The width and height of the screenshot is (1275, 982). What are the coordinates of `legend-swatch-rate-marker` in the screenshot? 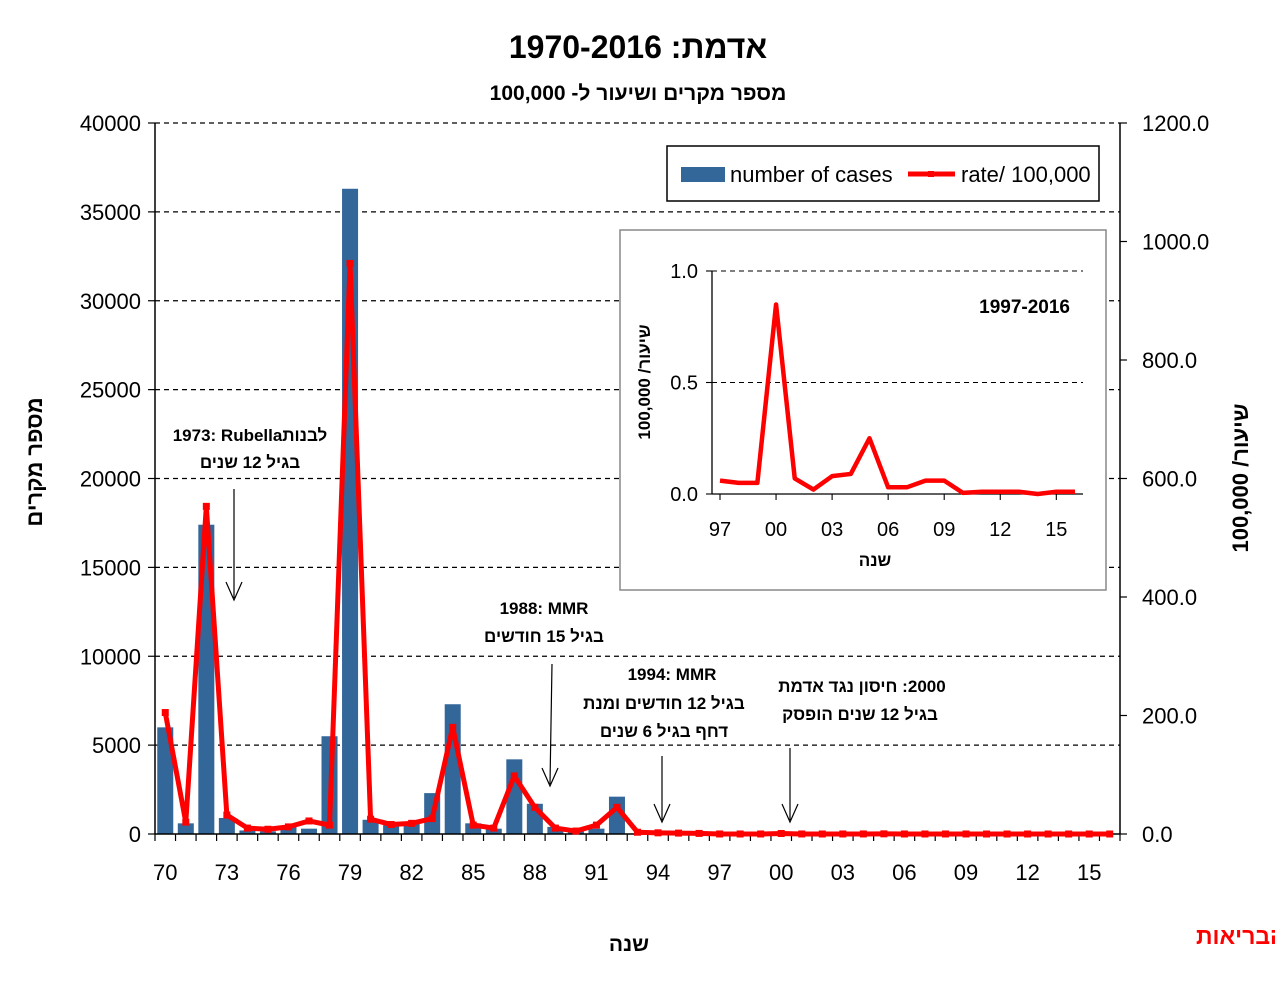 It's located at (931, 174).